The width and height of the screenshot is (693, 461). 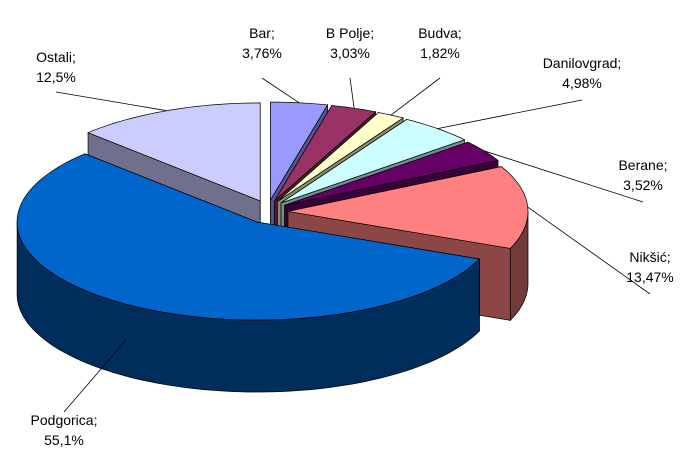 What do you see at coordinates (64, 420) in the screenshot?
I see `category-label: Podgorica;` at bounding box center [64, 420].